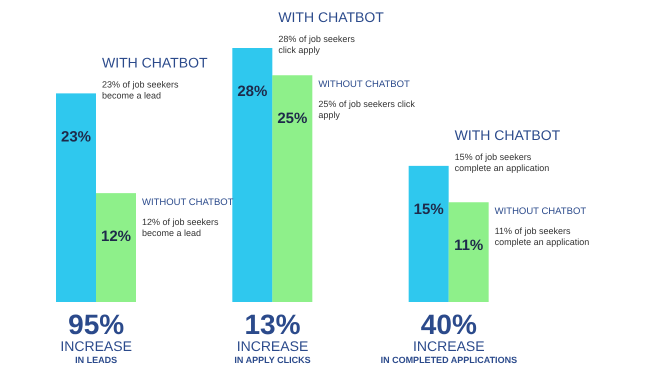  Describe the element at coordinates (429, 209) in the screenshot. I see `data-label: 15%` at that location.